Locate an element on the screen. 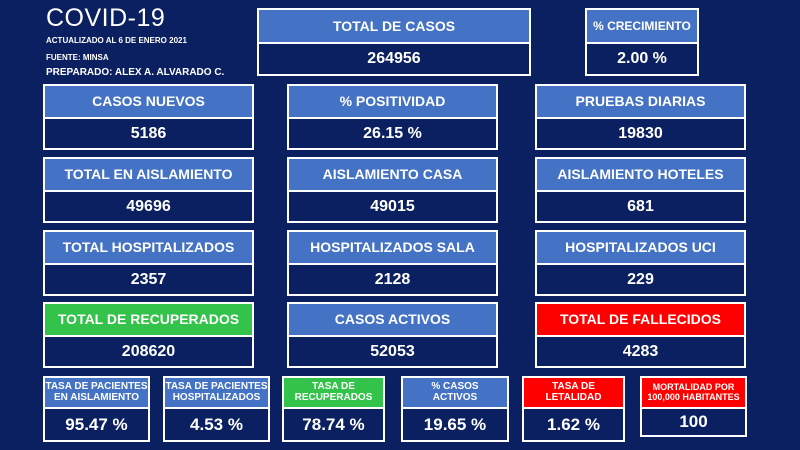 Image resolution: width=800 pixels, height=450 pixels. card-value: 264956 is located at coordinates (394, 60).